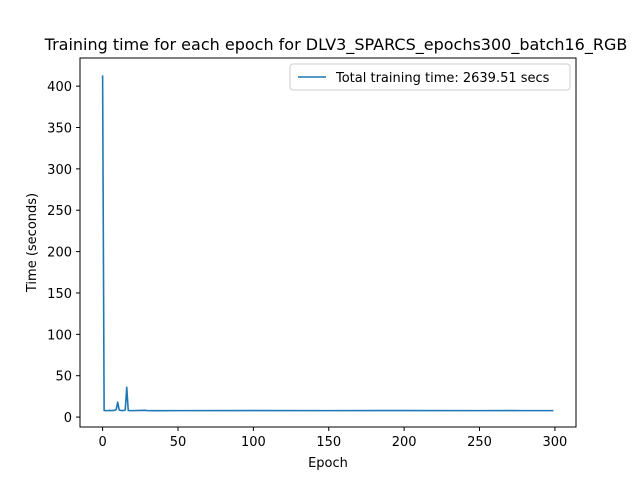 This screenshot has width=640, height=480. What do you see at coordinates (59, 253) in the screenshot?
I see `y-tick-label: 200` at bounding box center [59, 253].